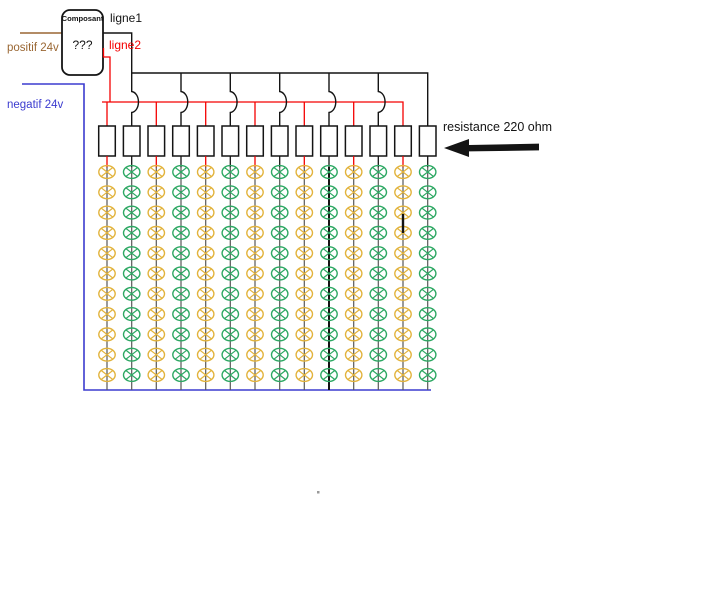 This screenshot has height=592, width=702. Describe the element at coordinates (318, 492) in the screenshot. I see `stray-dot` at that location.